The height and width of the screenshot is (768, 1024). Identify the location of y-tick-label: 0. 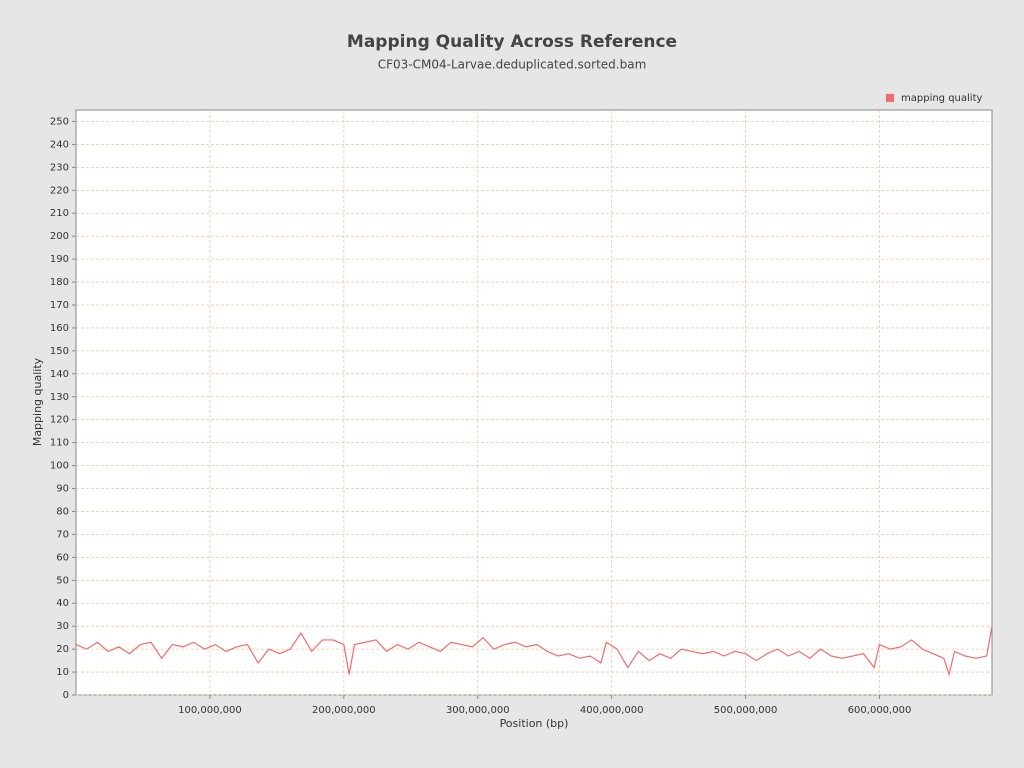
(66, 695).